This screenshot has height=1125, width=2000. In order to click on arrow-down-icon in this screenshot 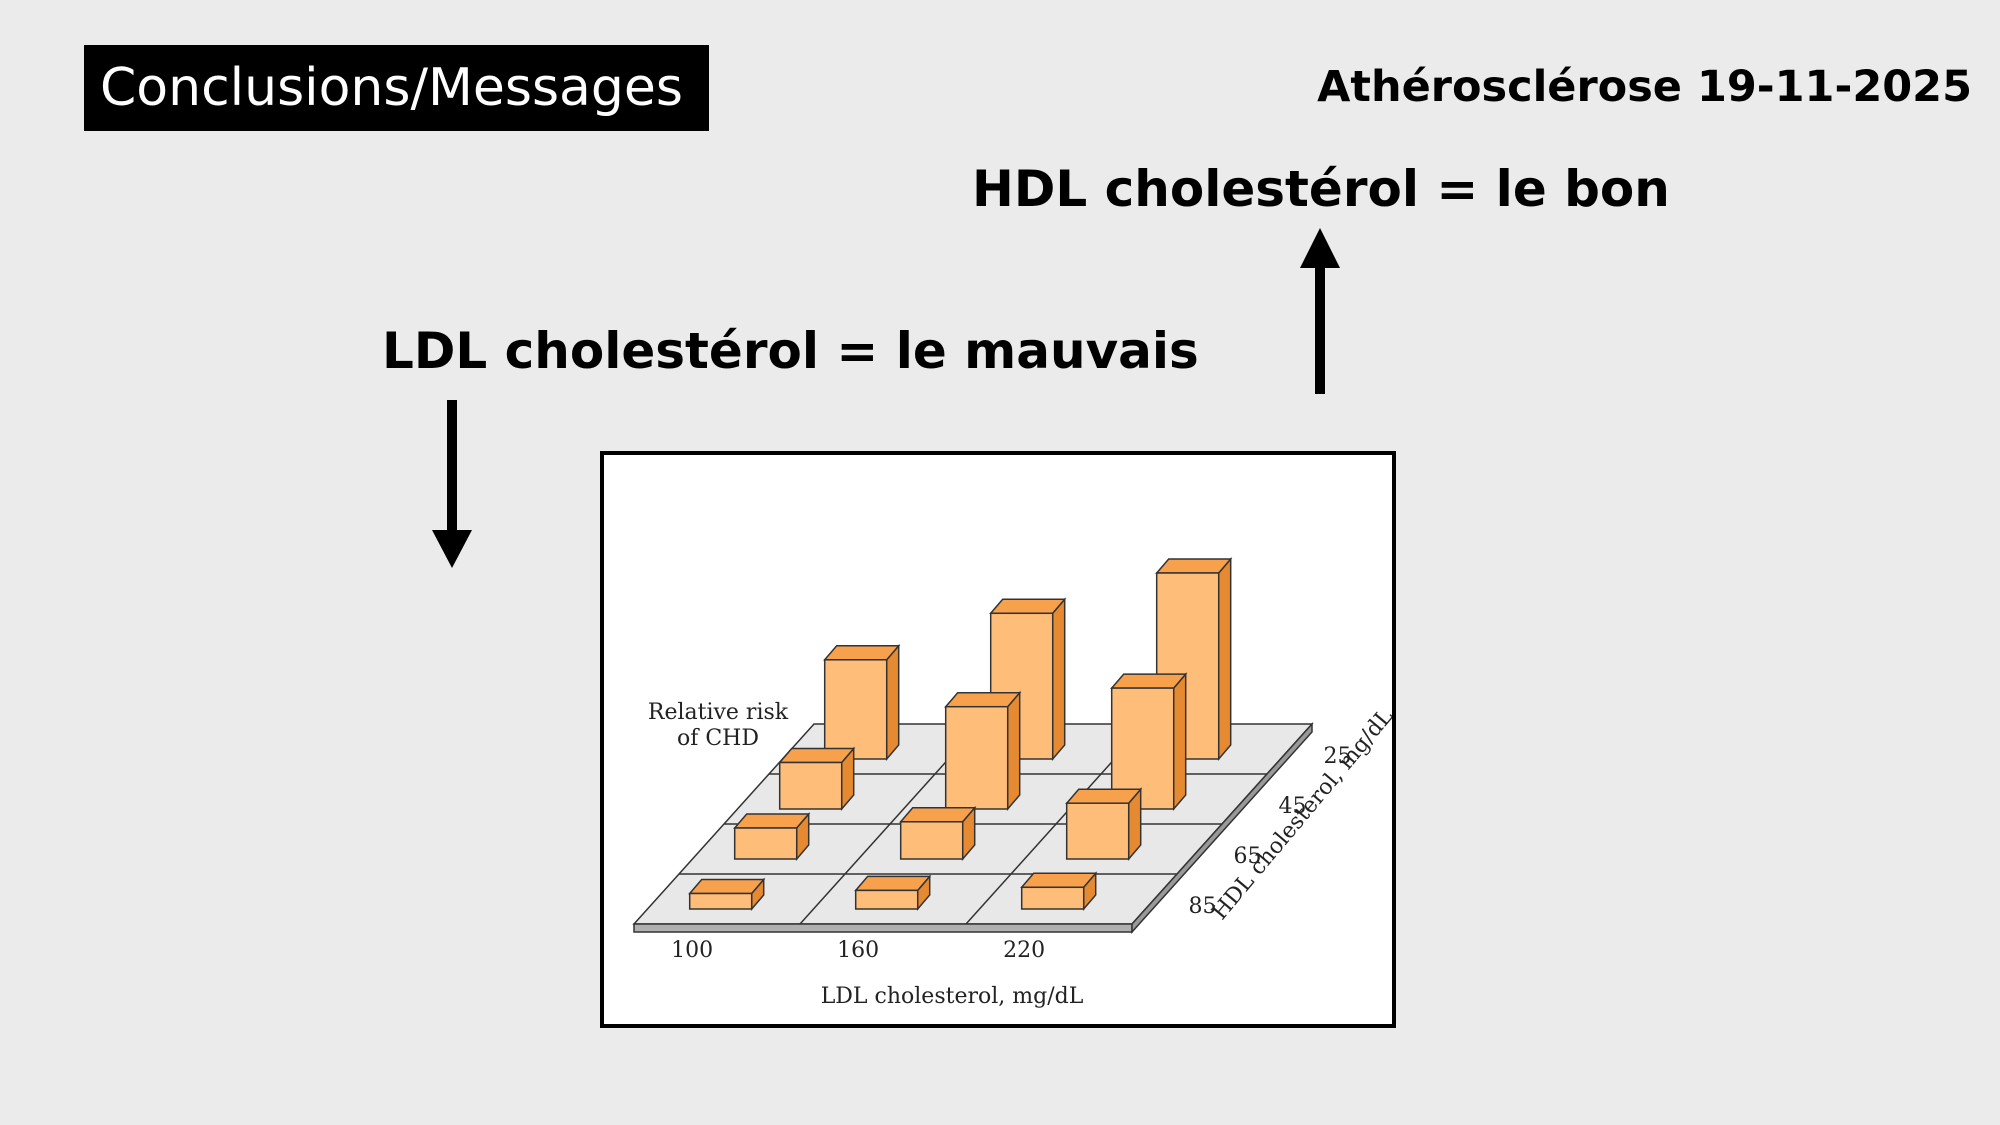, I will do `click(452, 484)`.